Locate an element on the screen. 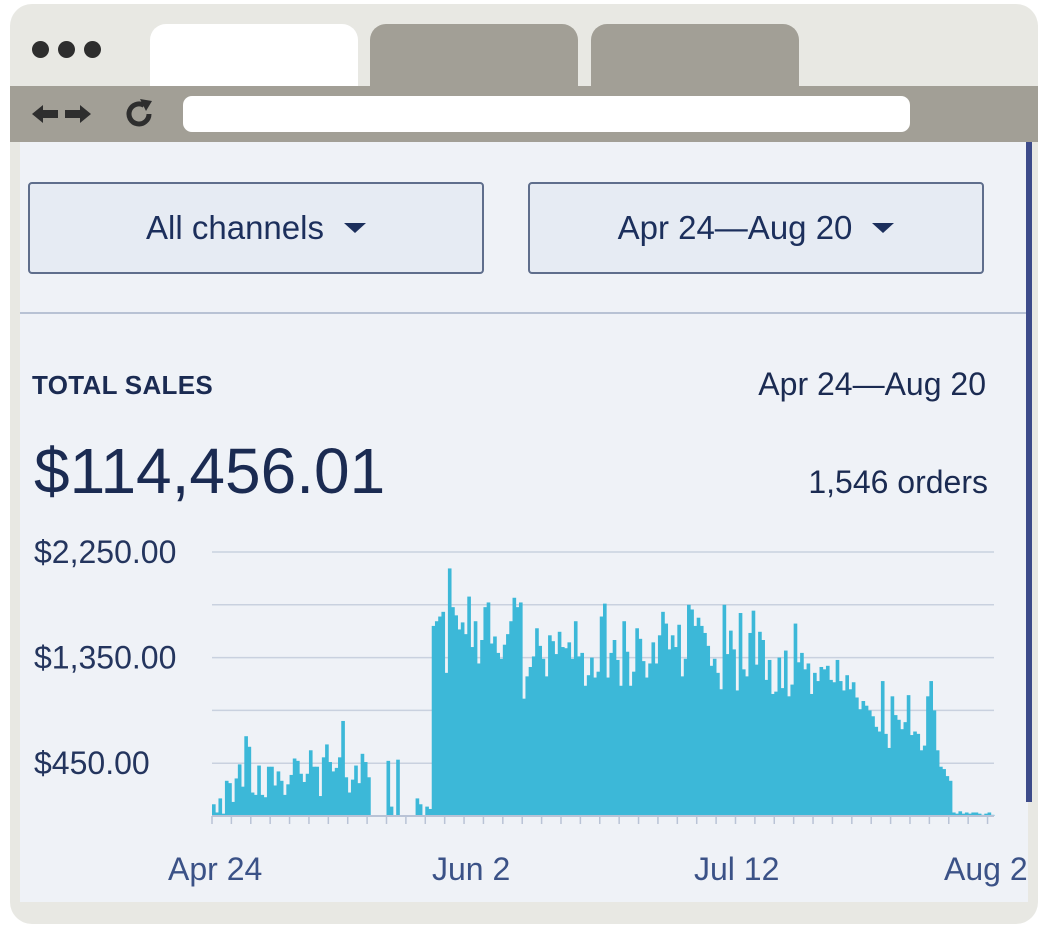  date-range-dropdown: Apr 24—Aug 20 is located at coordinates (756, 228).